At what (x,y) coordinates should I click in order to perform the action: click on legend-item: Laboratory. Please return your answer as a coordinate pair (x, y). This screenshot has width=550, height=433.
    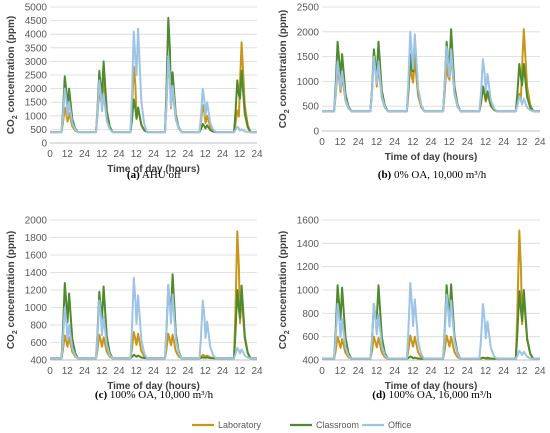
    Looking at the image, I should click on (227, 425).